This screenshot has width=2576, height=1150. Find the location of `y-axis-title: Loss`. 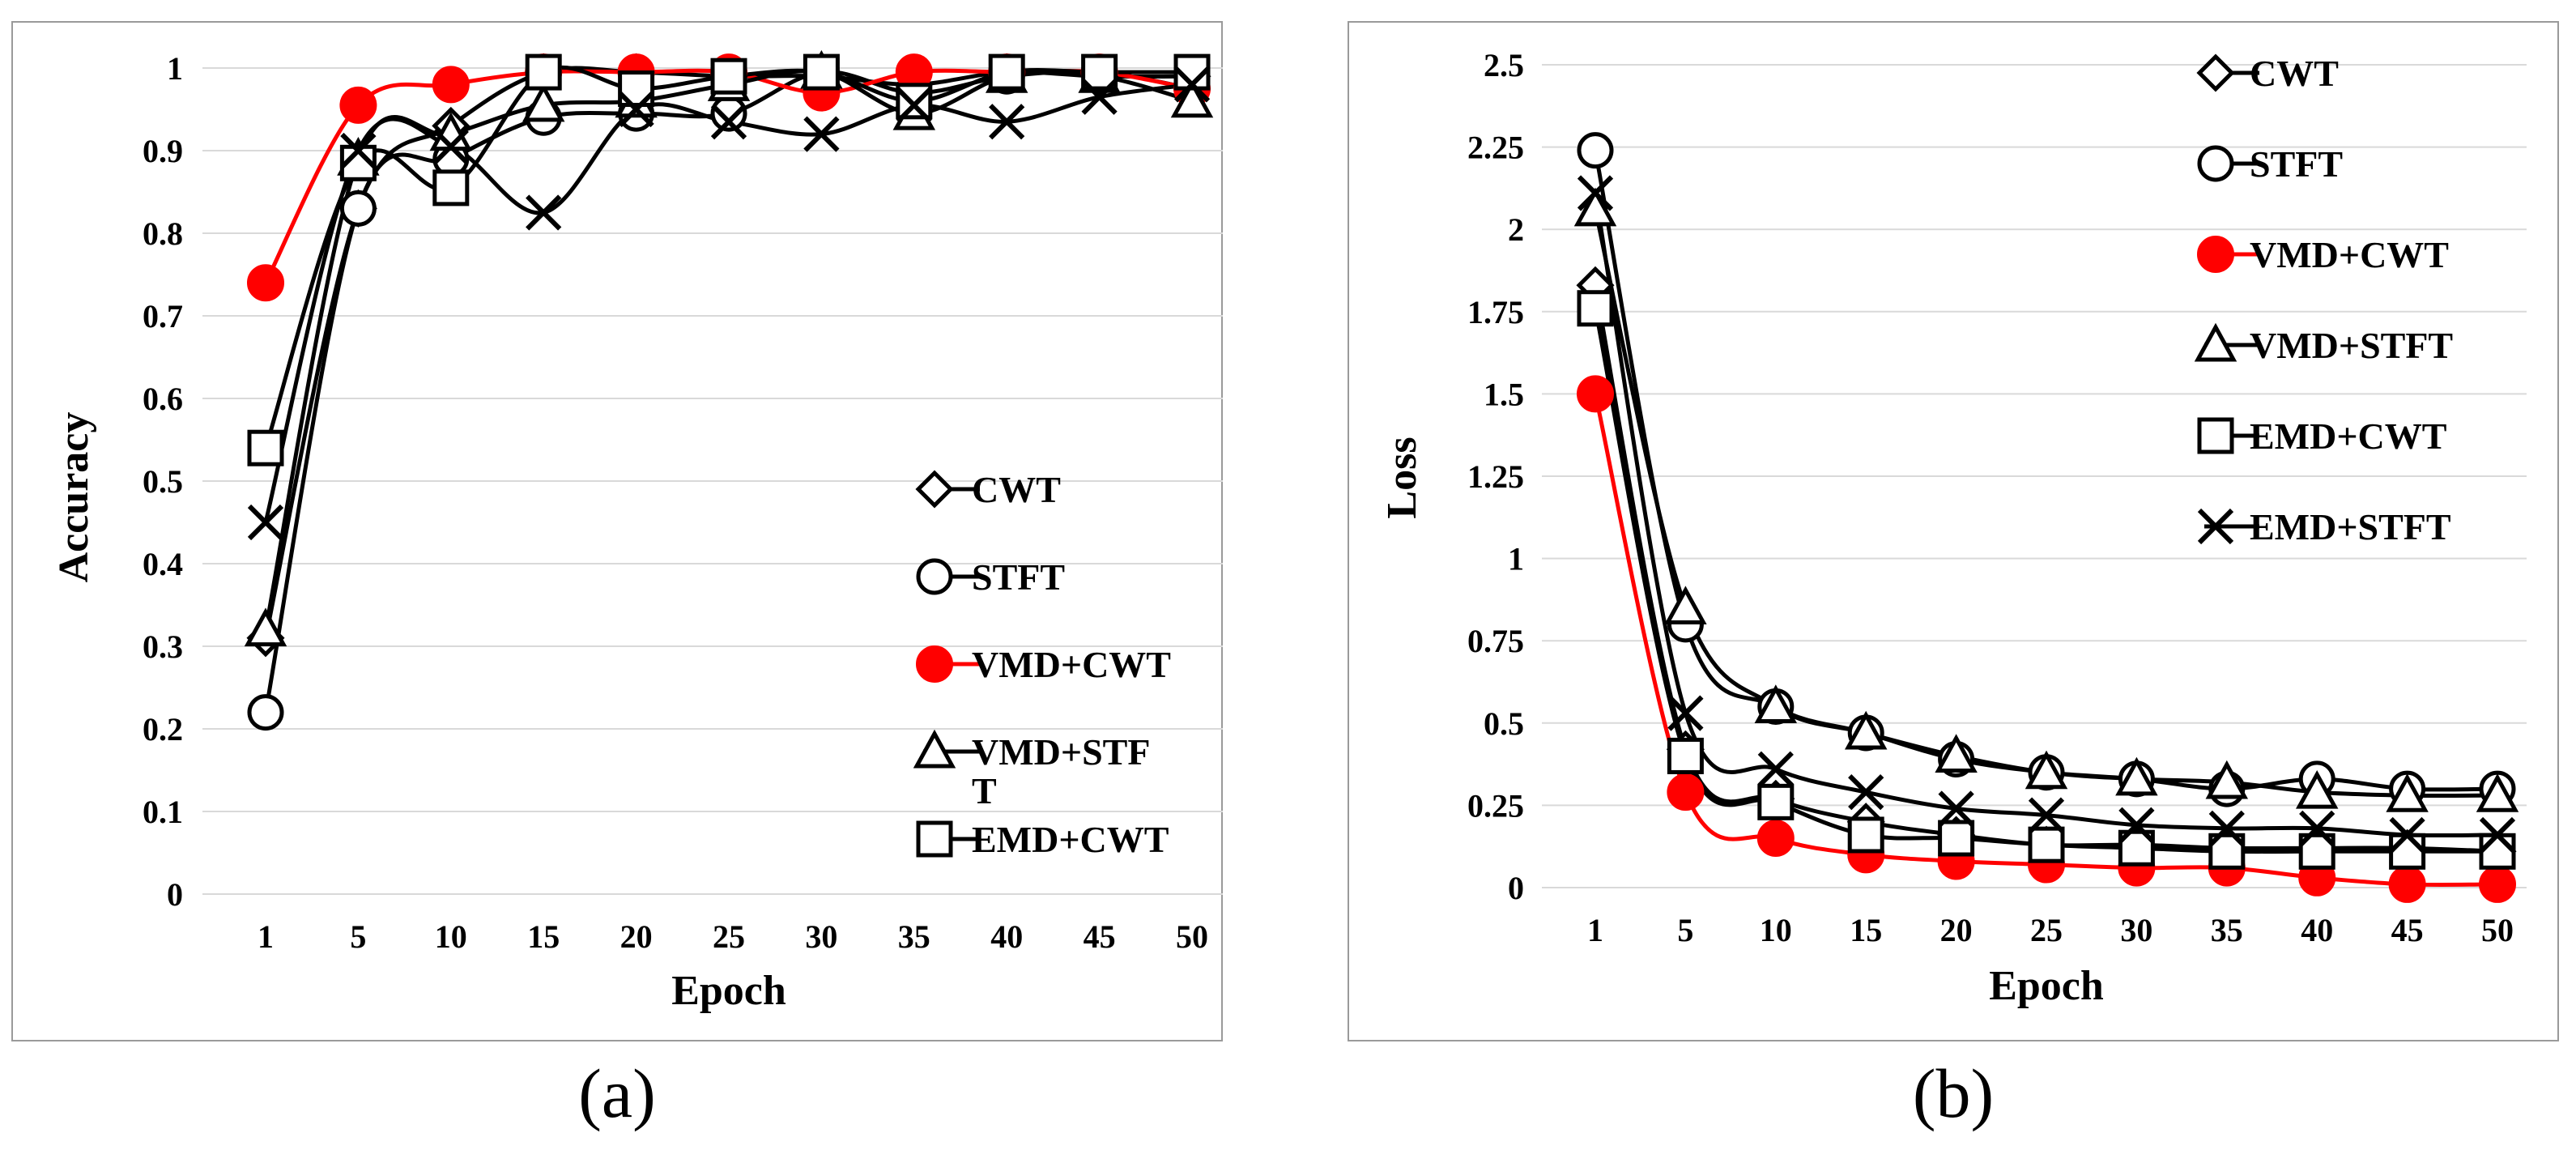

y-axis-title: Loss is located at coordinates (1402, 477).